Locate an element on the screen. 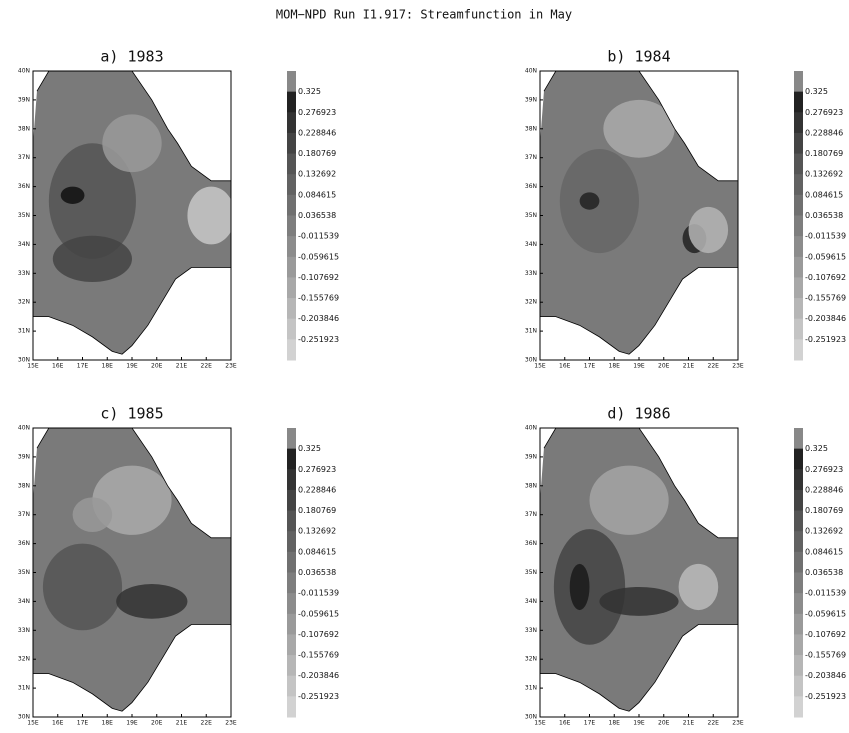  map-field is located at coordinates (132, 213).